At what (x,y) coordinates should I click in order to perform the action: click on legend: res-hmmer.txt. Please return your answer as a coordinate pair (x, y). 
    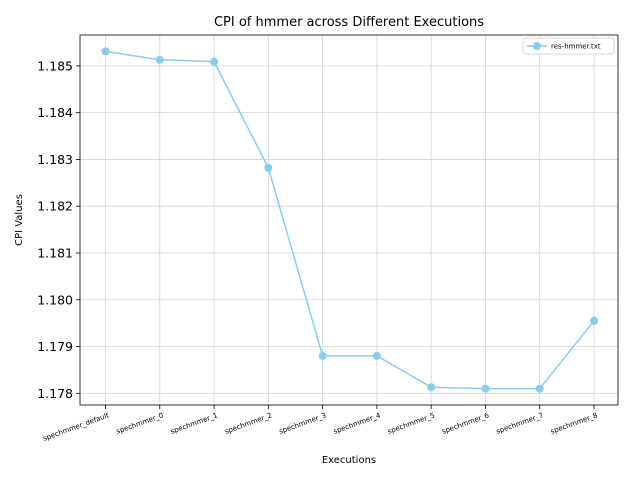
    Looking at the image, I should click on (568, 46).